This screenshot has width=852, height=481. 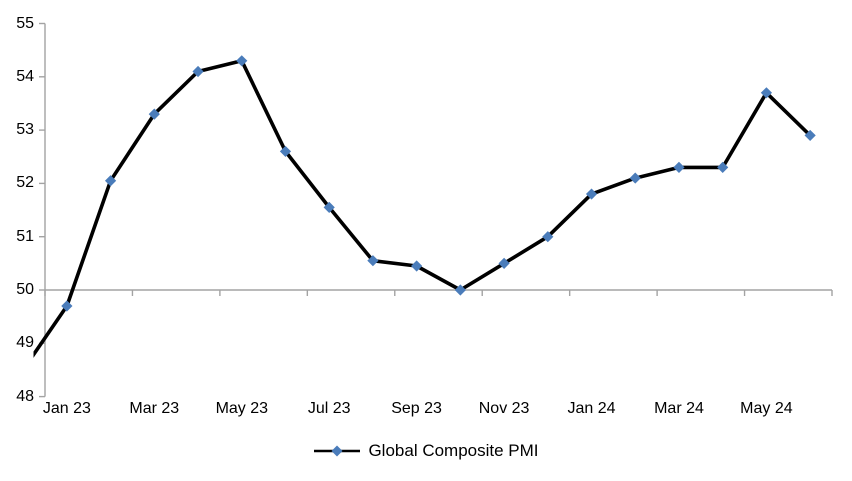 I want to click on legend-line-marker-icon, so click(x=337, y=451).